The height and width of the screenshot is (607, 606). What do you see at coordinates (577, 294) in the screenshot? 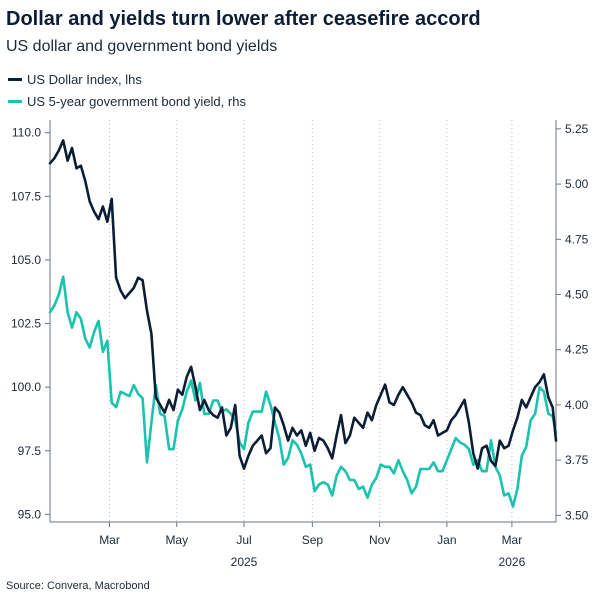
I see `right-tick-label: 4.50` at bounding box center [577, 294].